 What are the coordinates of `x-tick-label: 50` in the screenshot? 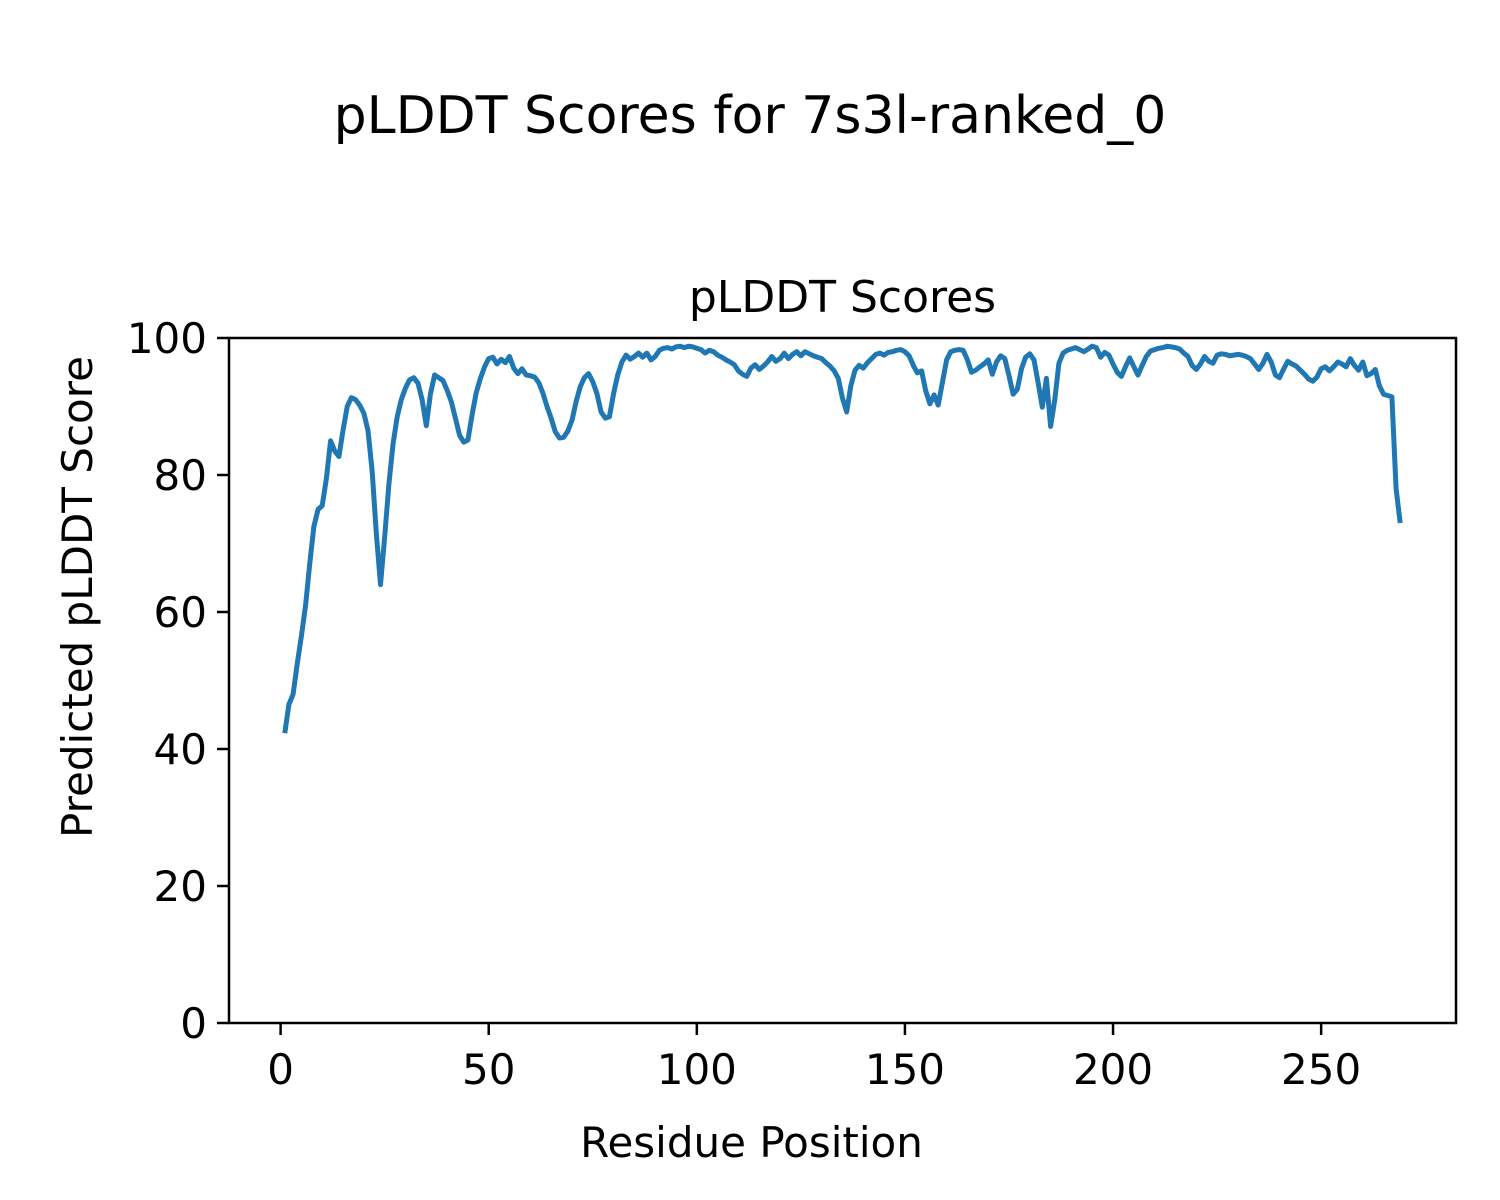 It's located at (488, 1069).